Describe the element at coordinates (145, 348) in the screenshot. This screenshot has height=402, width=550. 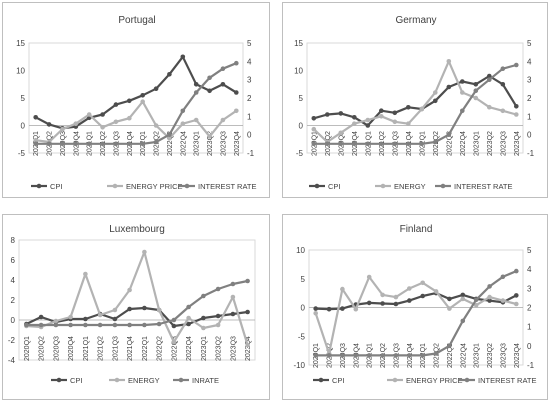
I see `x-tick-label: 2022Q1` at that location.